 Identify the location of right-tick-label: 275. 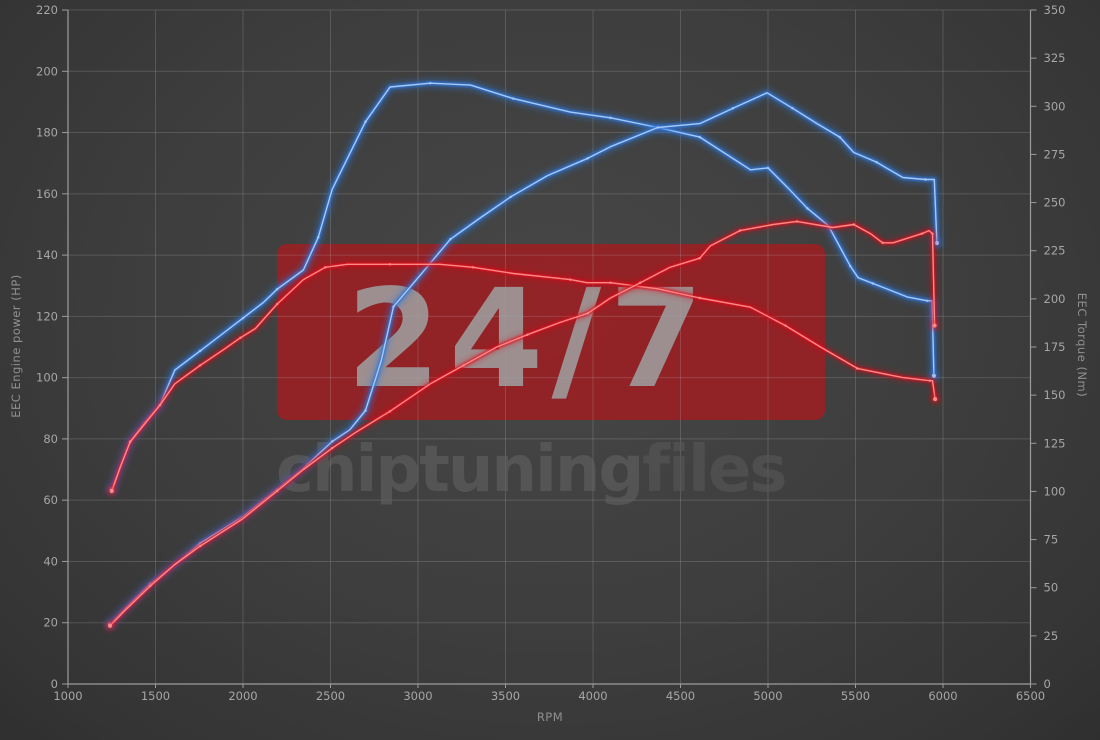
(1055, 154).